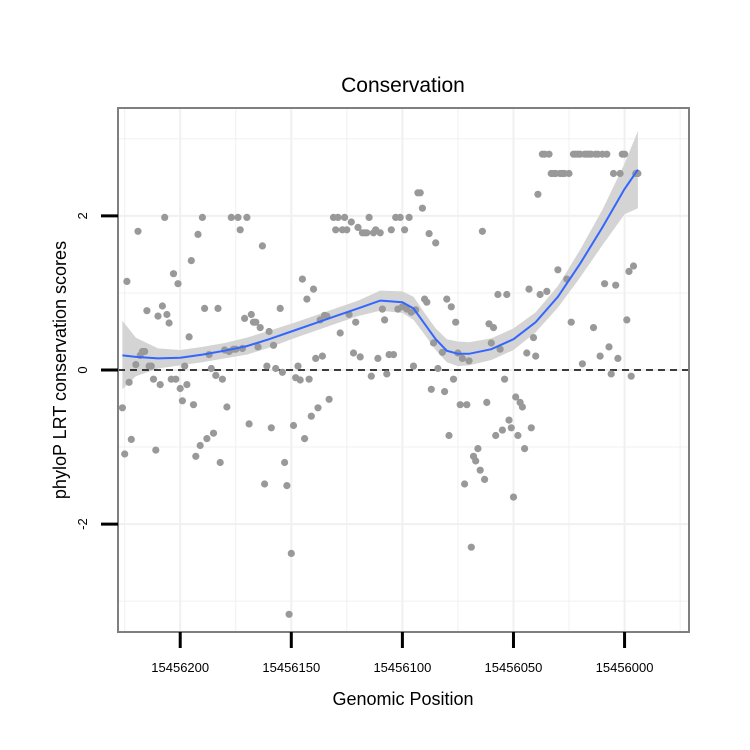  I want to click on y-tick-label: -2, so click(82, 524).